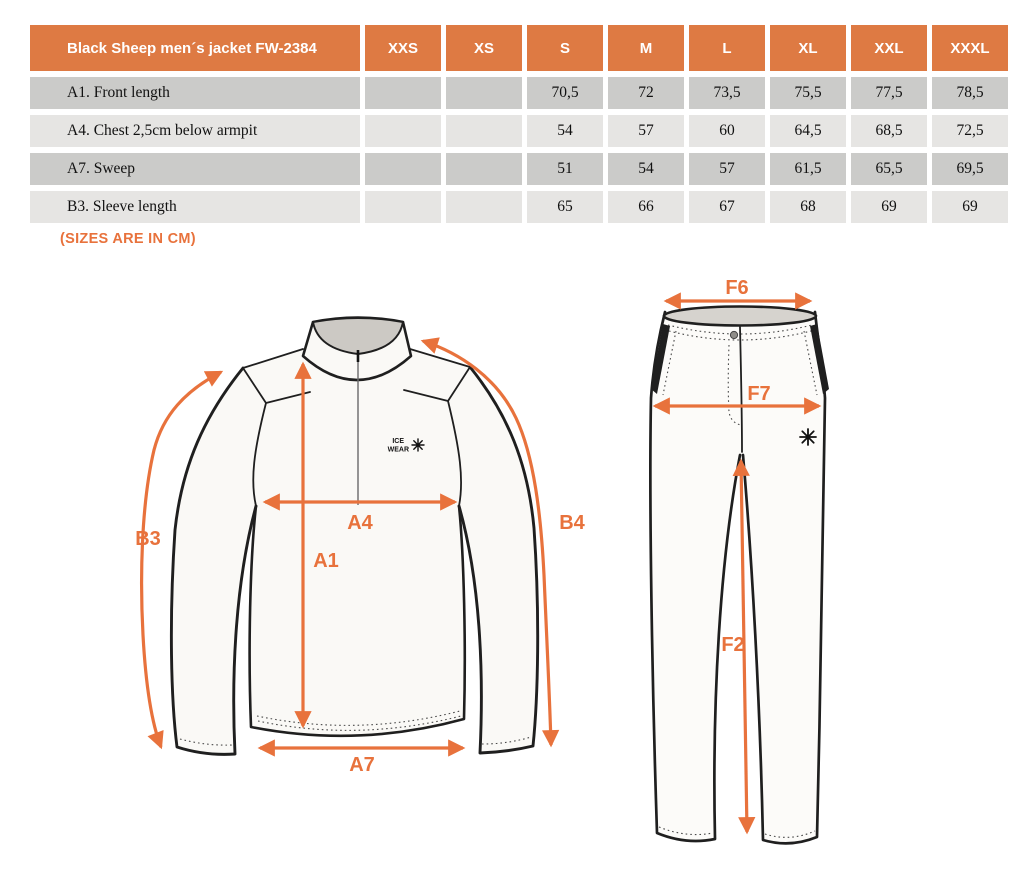 Image resolution: width=1031 pixels, height=887 pixels. I want to click on cell-value: 60, so click(727, 131).